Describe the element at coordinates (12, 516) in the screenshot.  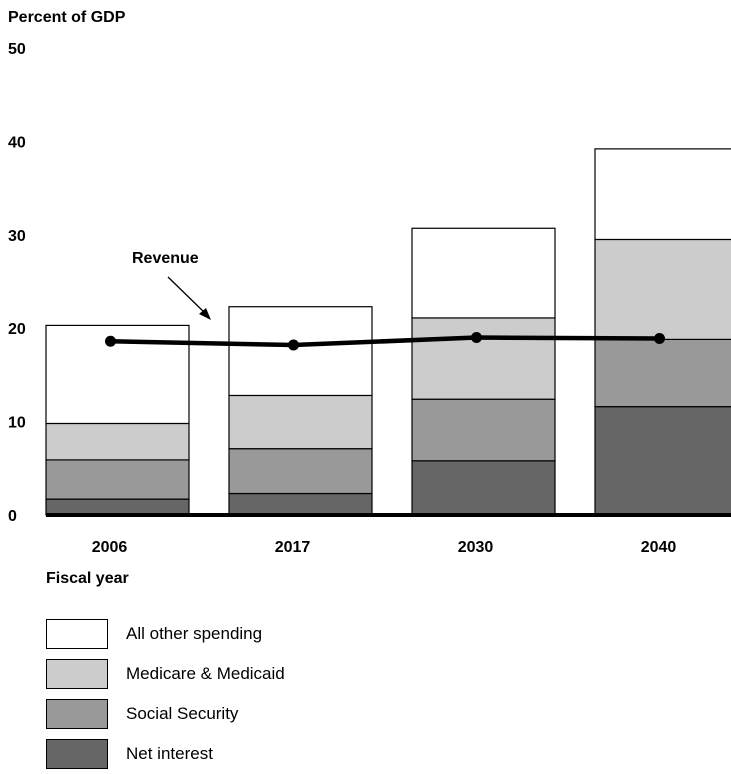
I see `y-tick-label: 0` at that location.